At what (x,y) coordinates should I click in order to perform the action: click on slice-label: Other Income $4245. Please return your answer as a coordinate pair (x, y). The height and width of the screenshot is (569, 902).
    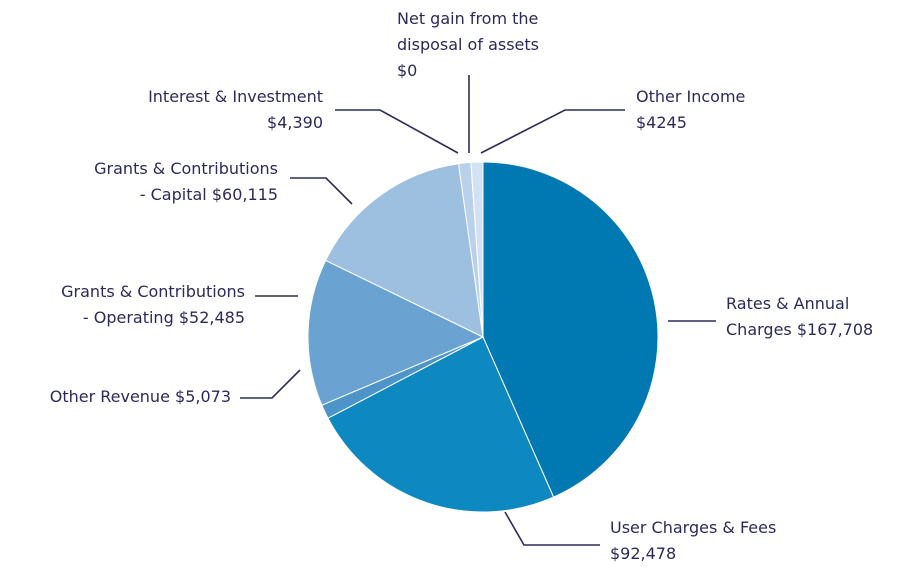
    Looking at the image, I should click on (690, 110).